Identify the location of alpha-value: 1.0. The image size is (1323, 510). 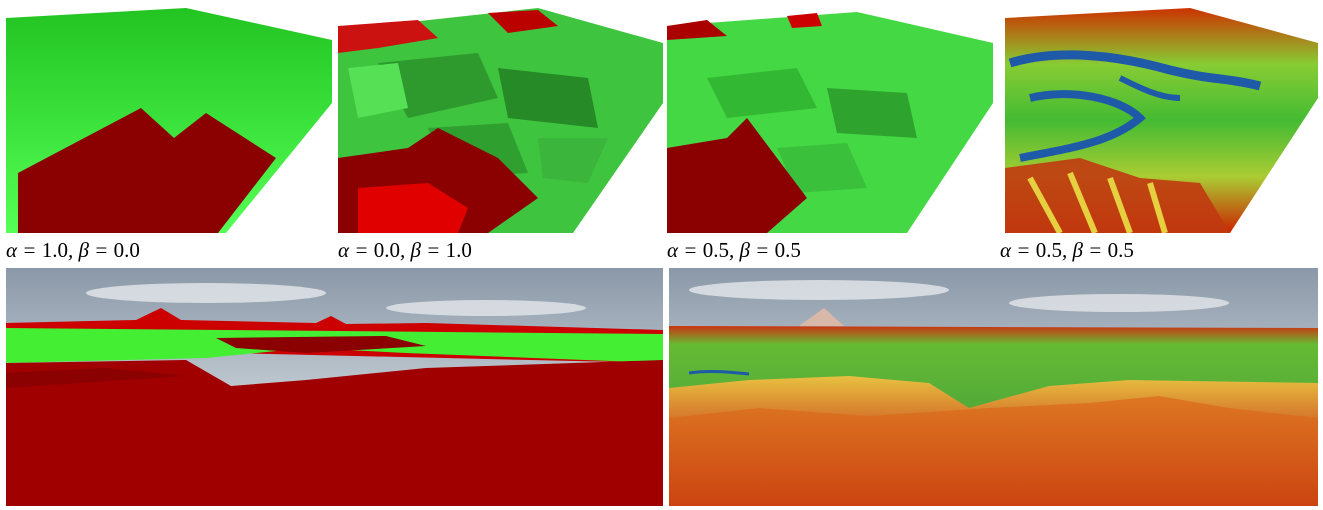
(54, 250).